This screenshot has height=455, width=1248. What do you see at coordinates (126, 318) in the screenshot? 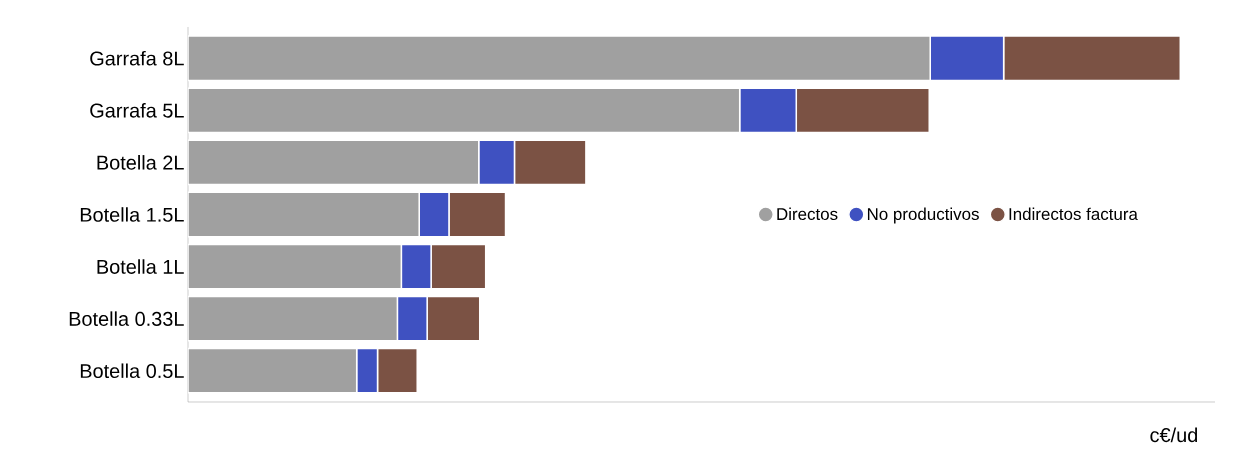
I see `y-tick-label: Botella 0.33L` at bounding box center [126, 318].